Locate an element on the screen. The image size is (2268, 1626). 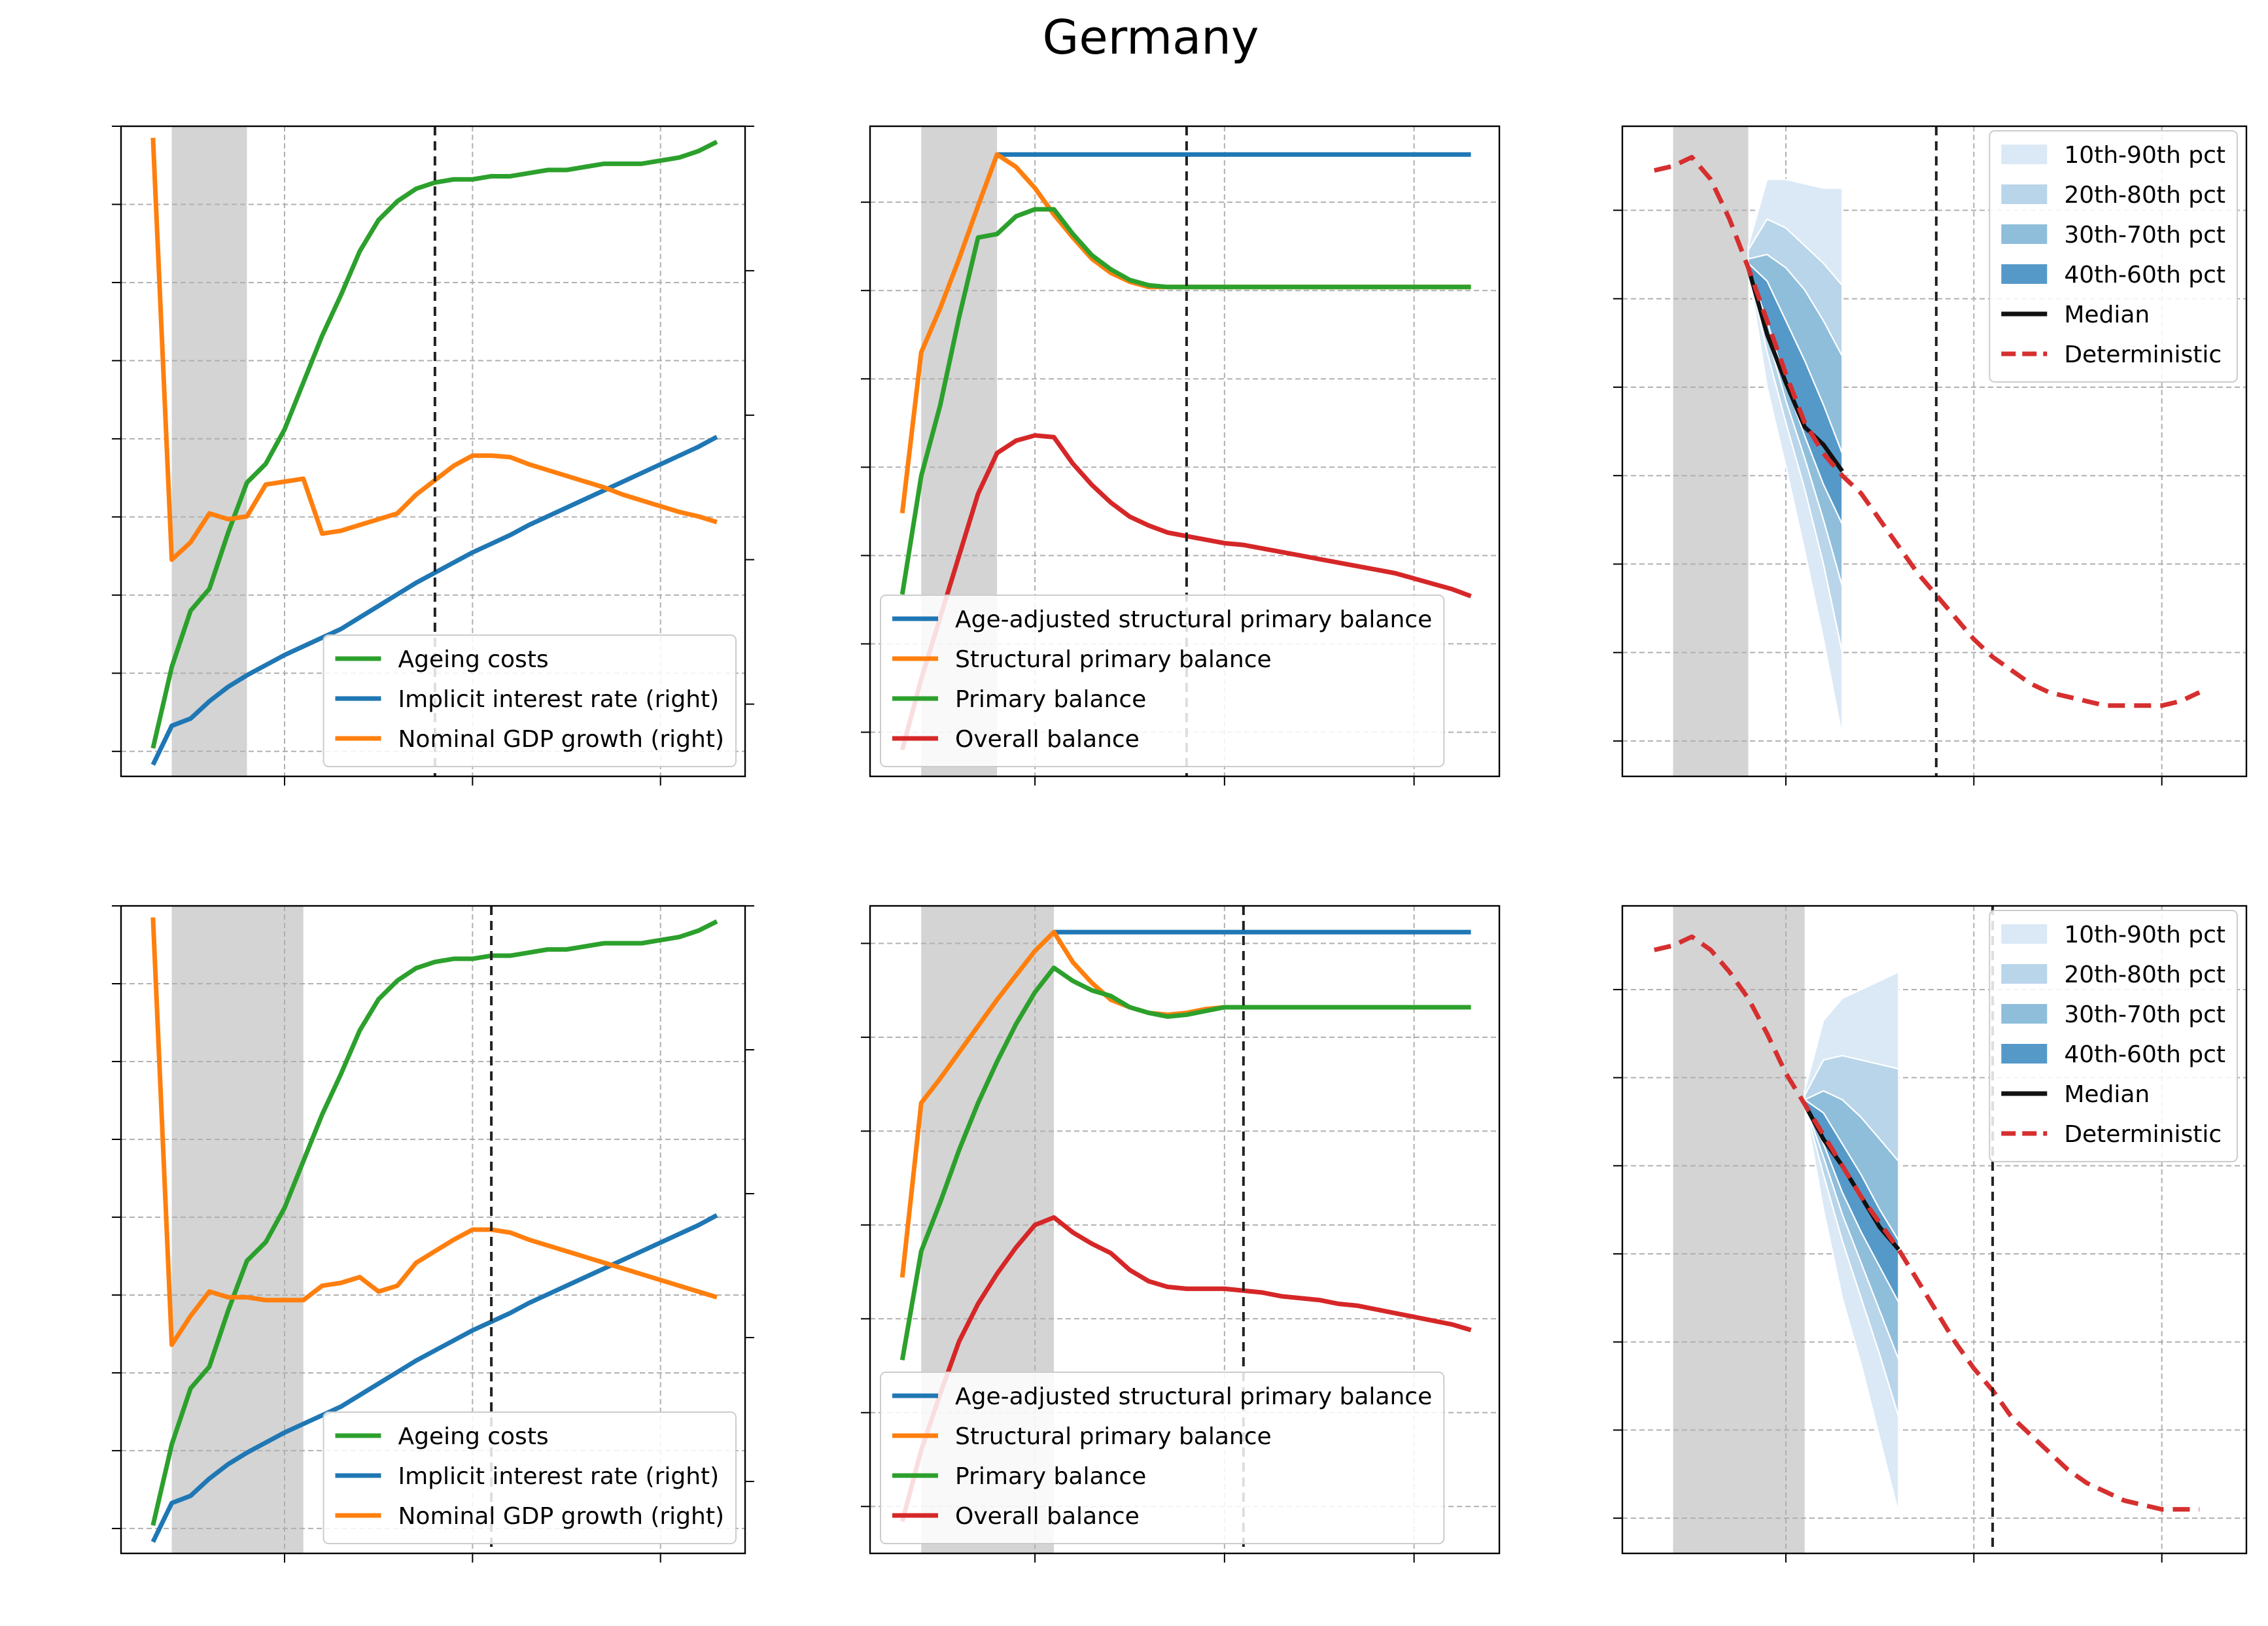
legend-label: Structural primary balance is located at coordinates (1114, 659).